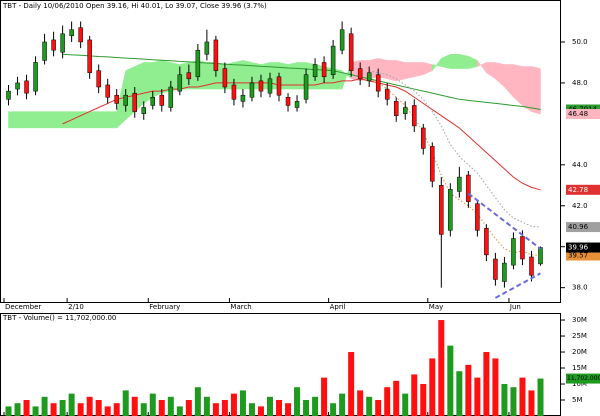  I want to click on x-tick-label: Jun, so click(515, 307).